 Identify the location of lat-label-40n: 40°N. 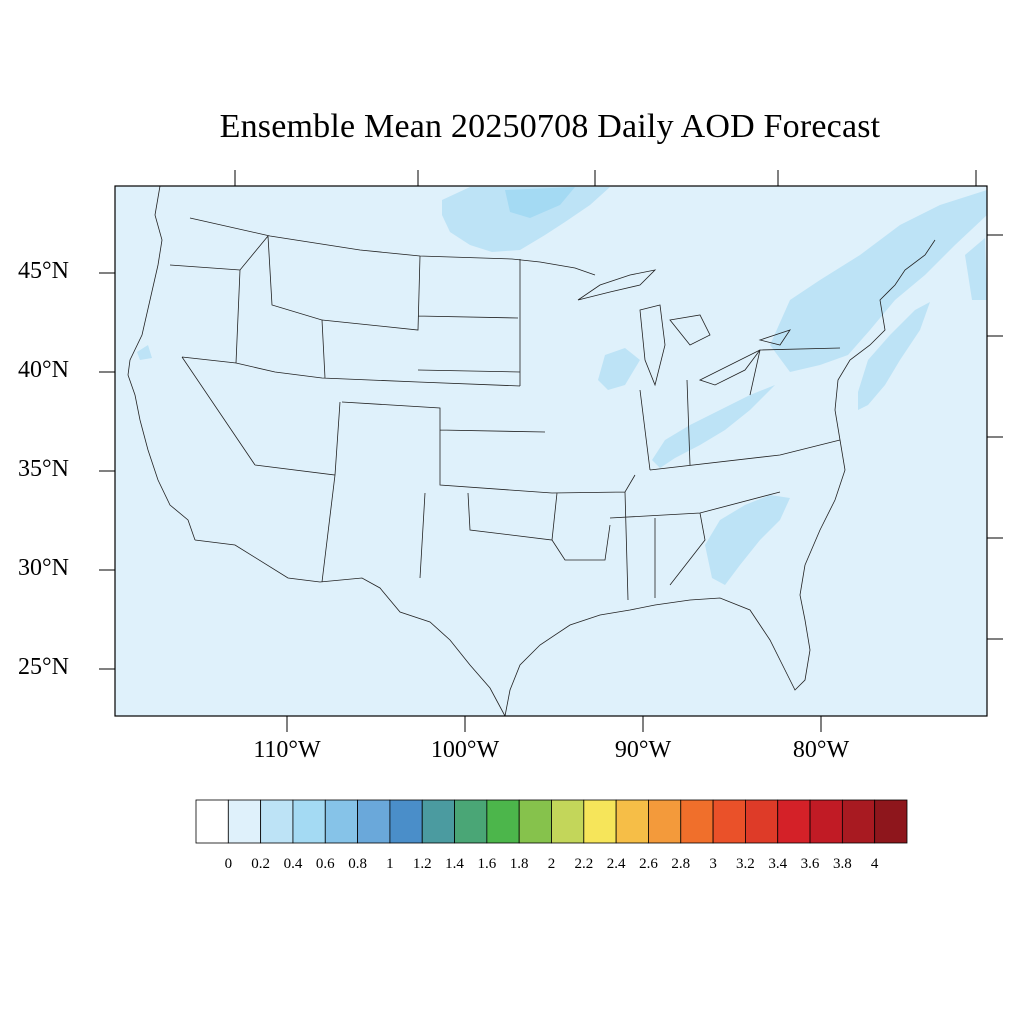
(43, 370).